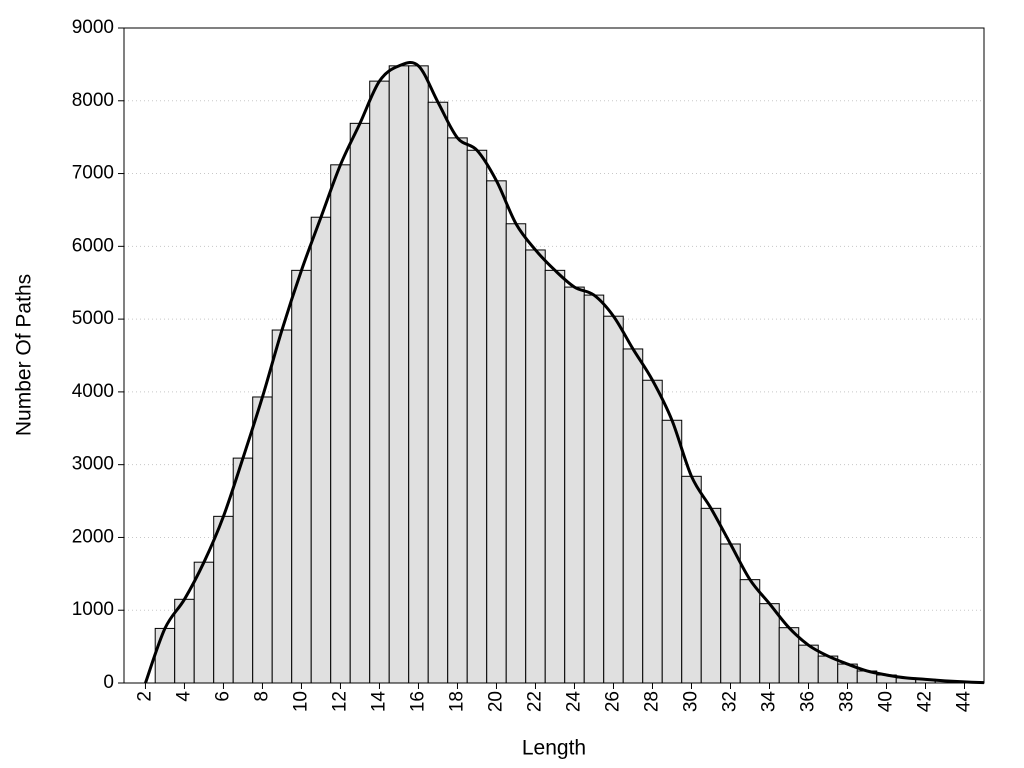  What do you see at coordinates (93, 609) in the screenshot?
I see `y-tick-label: 1000` at bounding box center [93, 609].